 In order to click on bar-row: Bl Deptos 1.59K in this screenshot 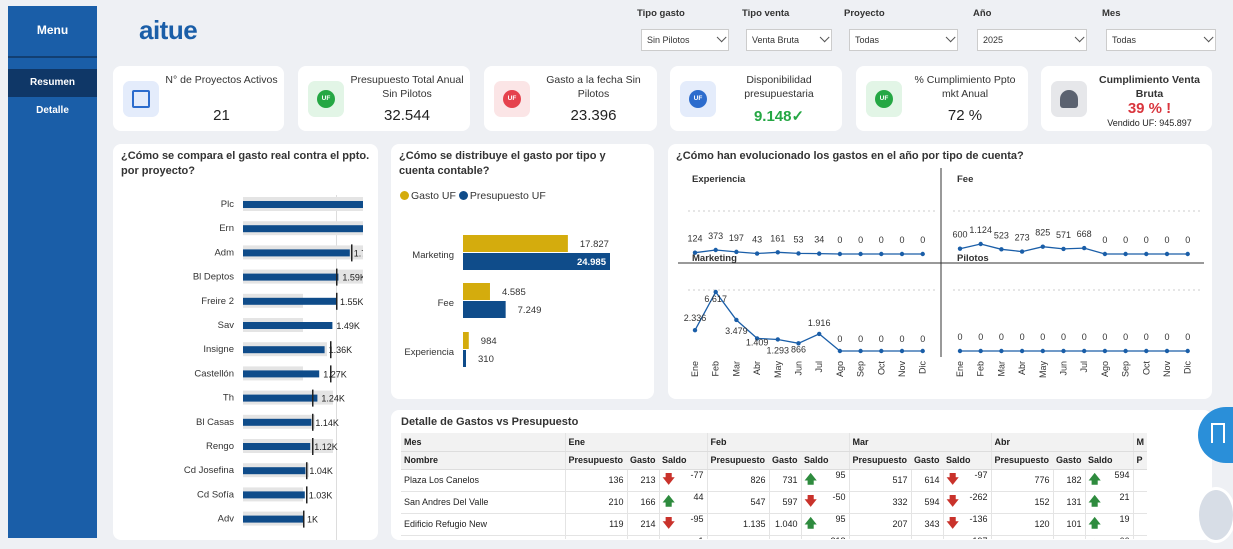, I will do `click(278, 277)`.